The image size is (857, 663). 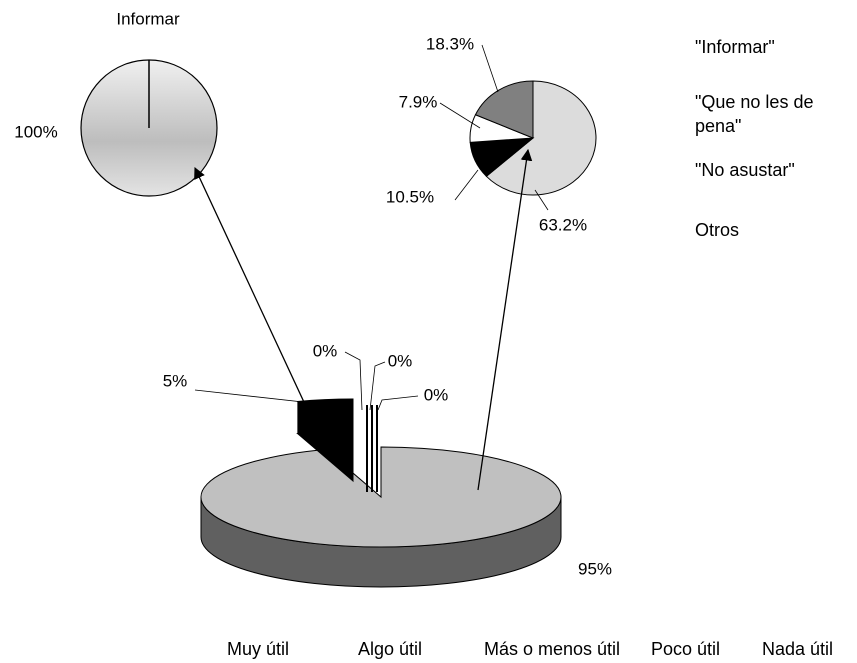 I want to click on legend-label: Otros, so click(x=717, y=230).